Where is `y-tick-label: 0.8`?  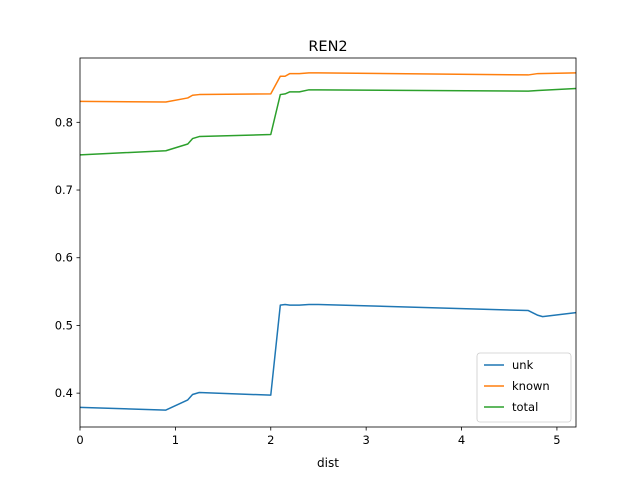
y-tick-label: 0.8 is located at coordinates (64, 122).